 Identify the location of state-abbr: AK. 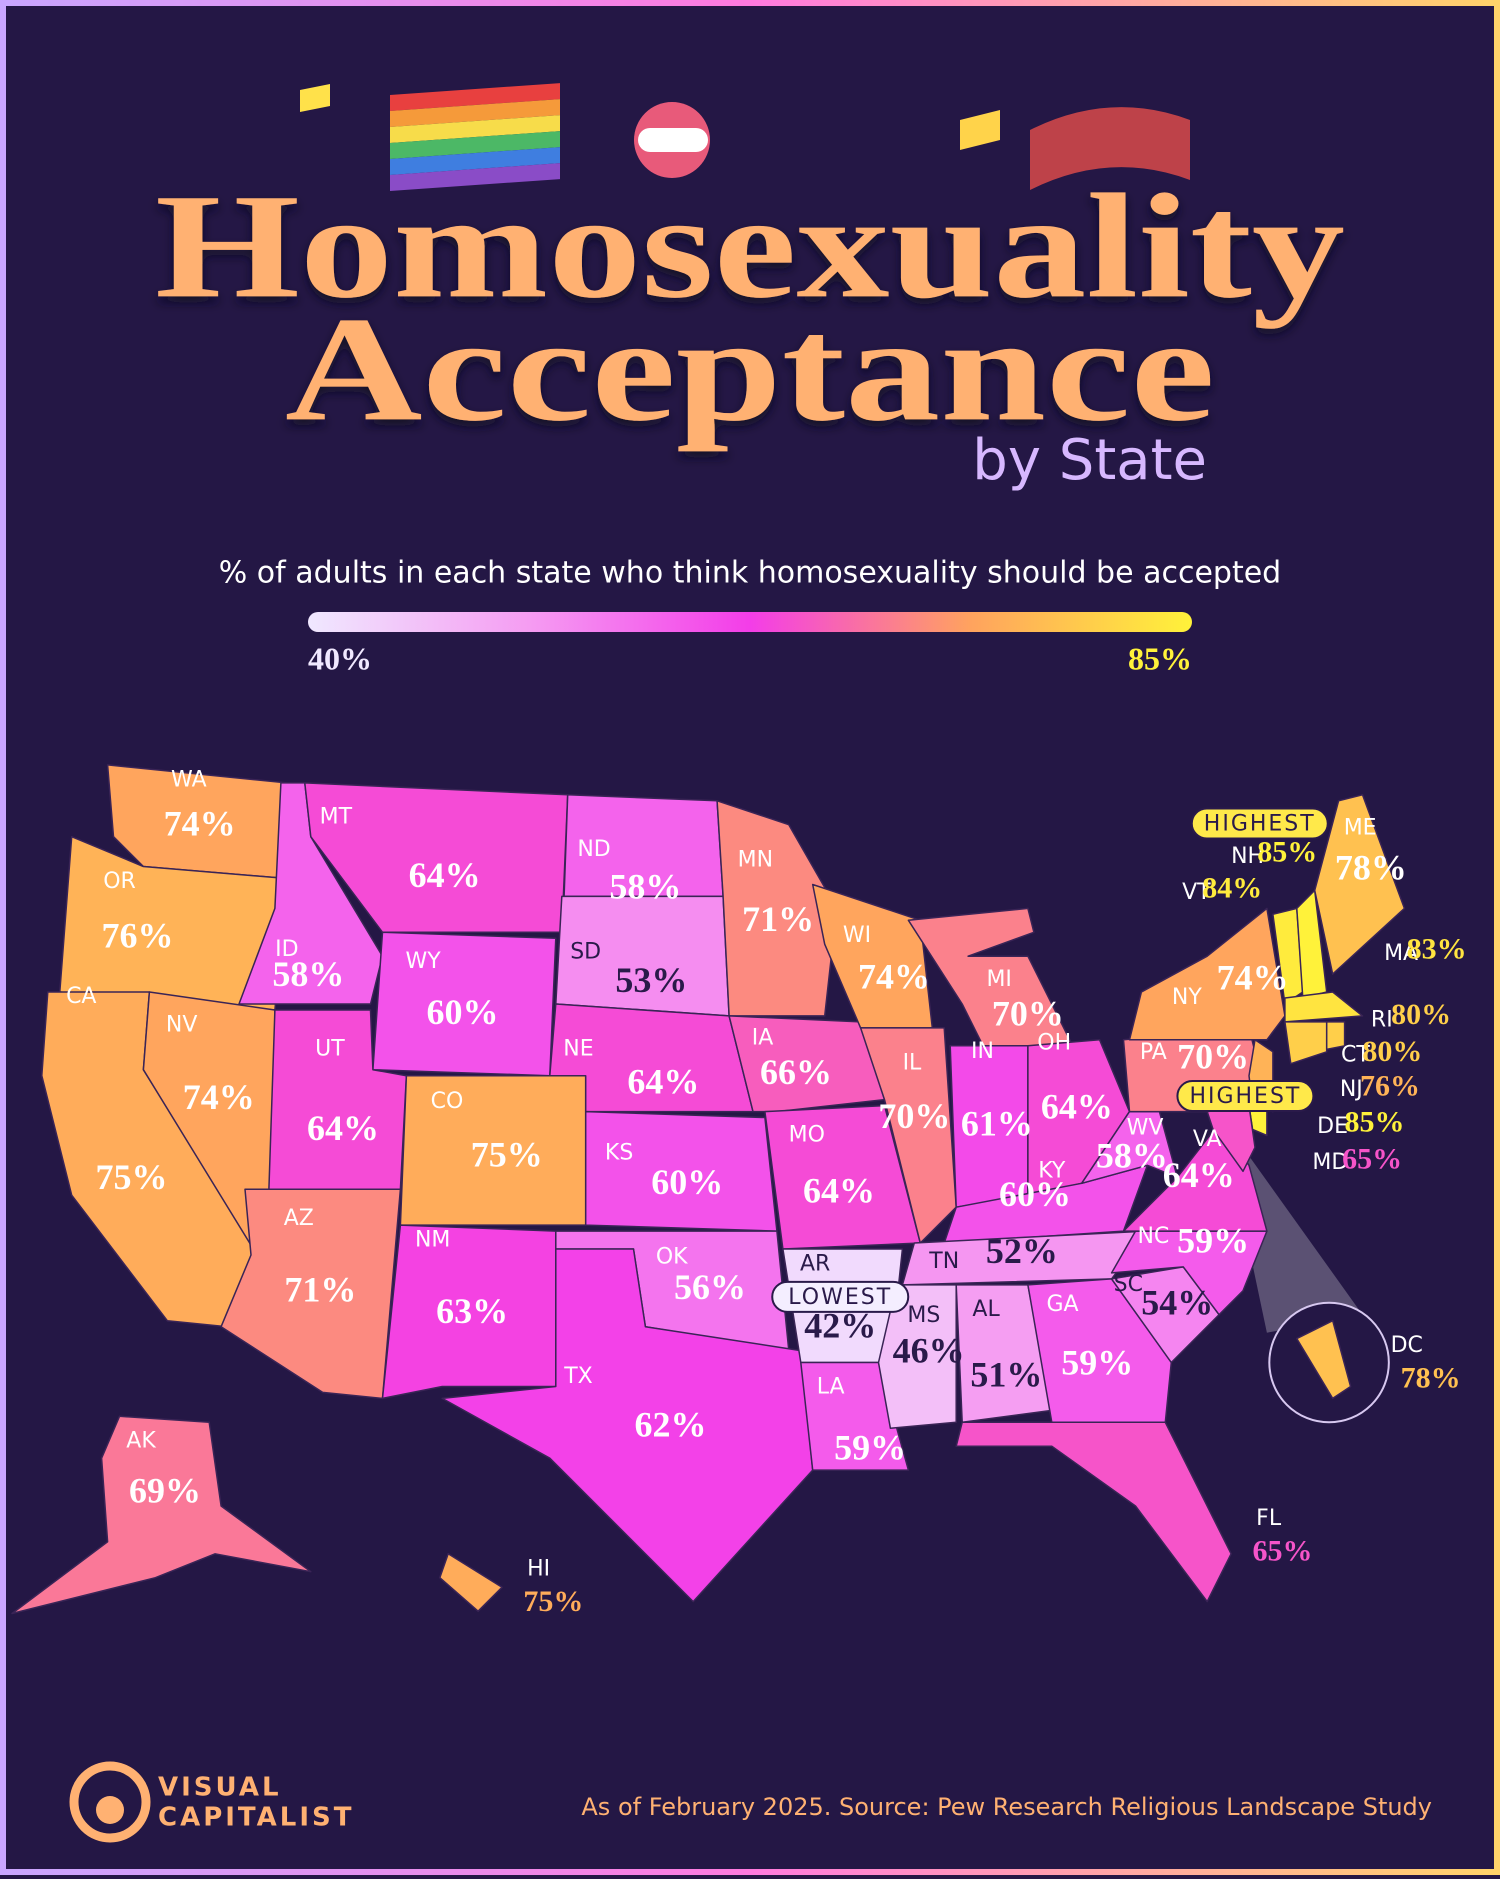
(141, 1440).